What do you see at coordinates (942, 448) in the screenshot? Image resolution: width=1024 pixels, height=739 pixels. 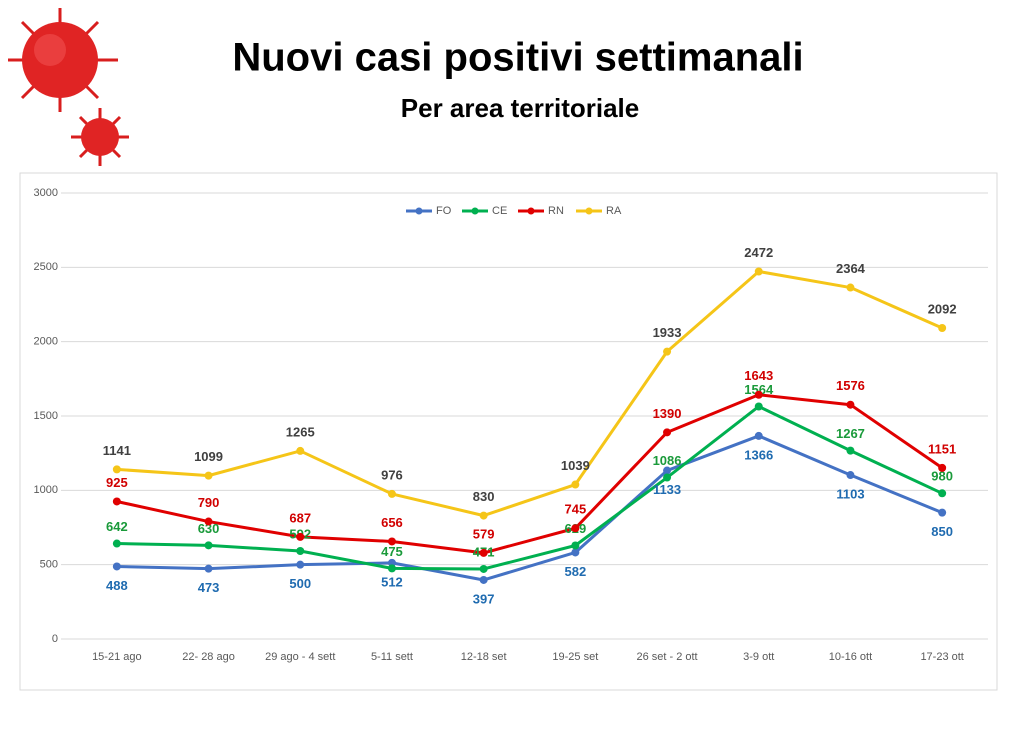 I see `data-label: 1151` at bounding box center [942, 448].